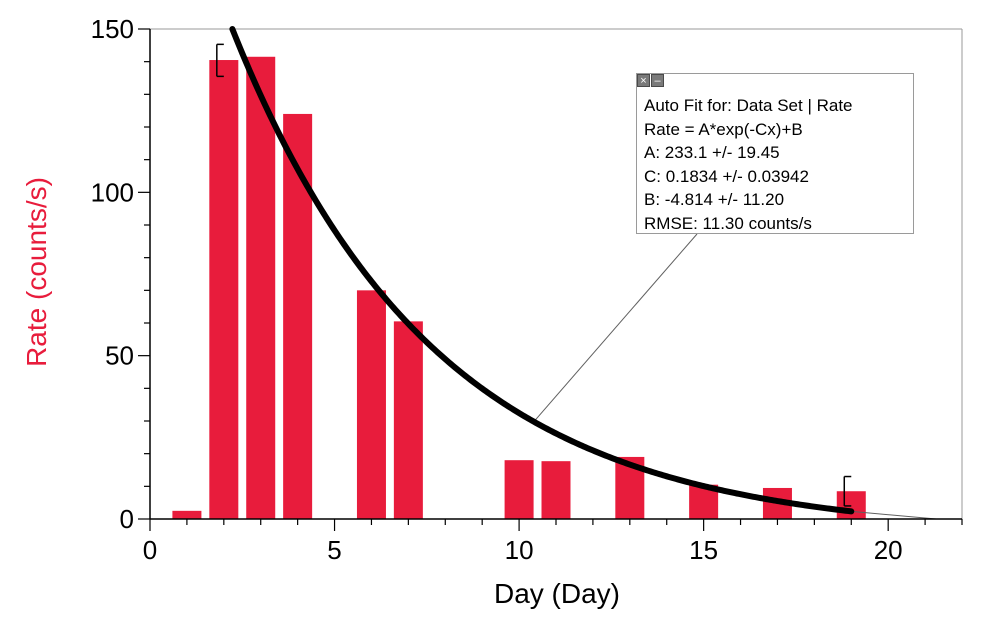 The width and height of the screenshot is (1000, 625). Describe the element at coordinates (726, 176) in the screenshot. I see `fit-param-c: C: 0.1834 +/- 0.03942` at that location.